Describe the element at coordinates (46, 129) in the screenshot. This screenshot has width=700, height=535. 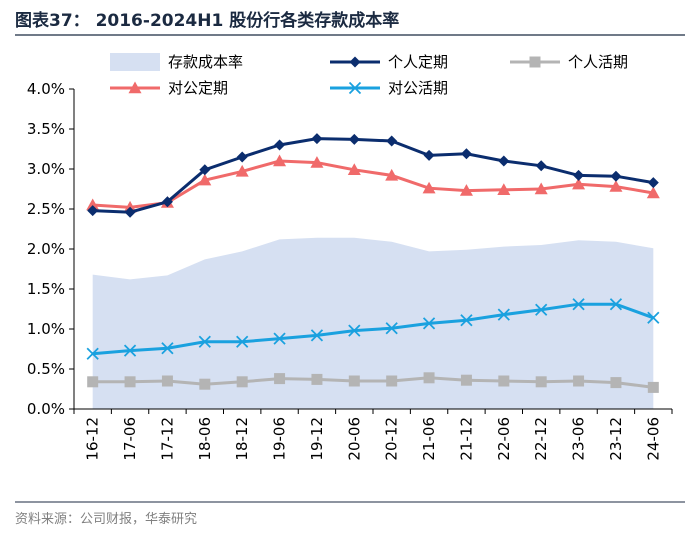
I see `y-tick-label: 3.5%` at that location.